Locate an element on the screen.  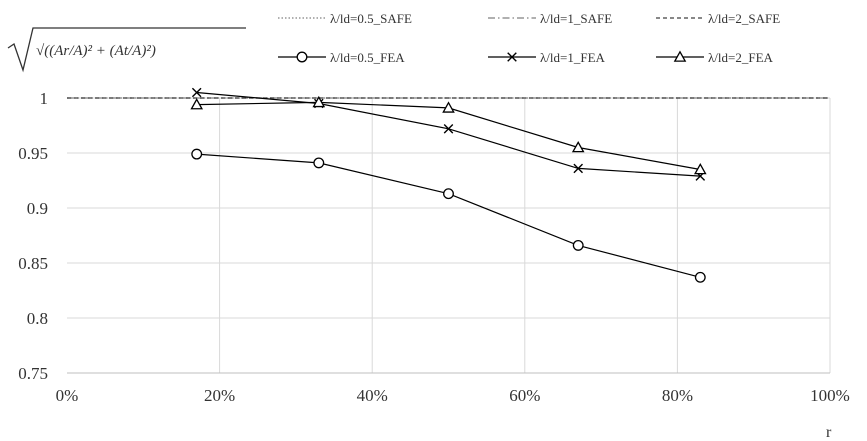
legend-item: λ/ld=2_SAFE is located at coordinates (718, 18).